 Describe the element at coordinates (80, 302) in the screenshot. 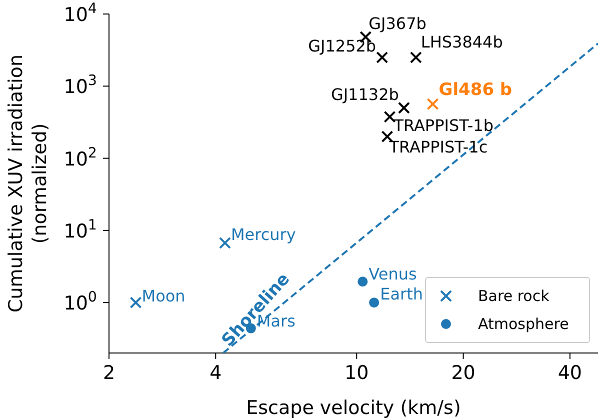

I see `y-tick-label: 10$^{0}$` at that location.